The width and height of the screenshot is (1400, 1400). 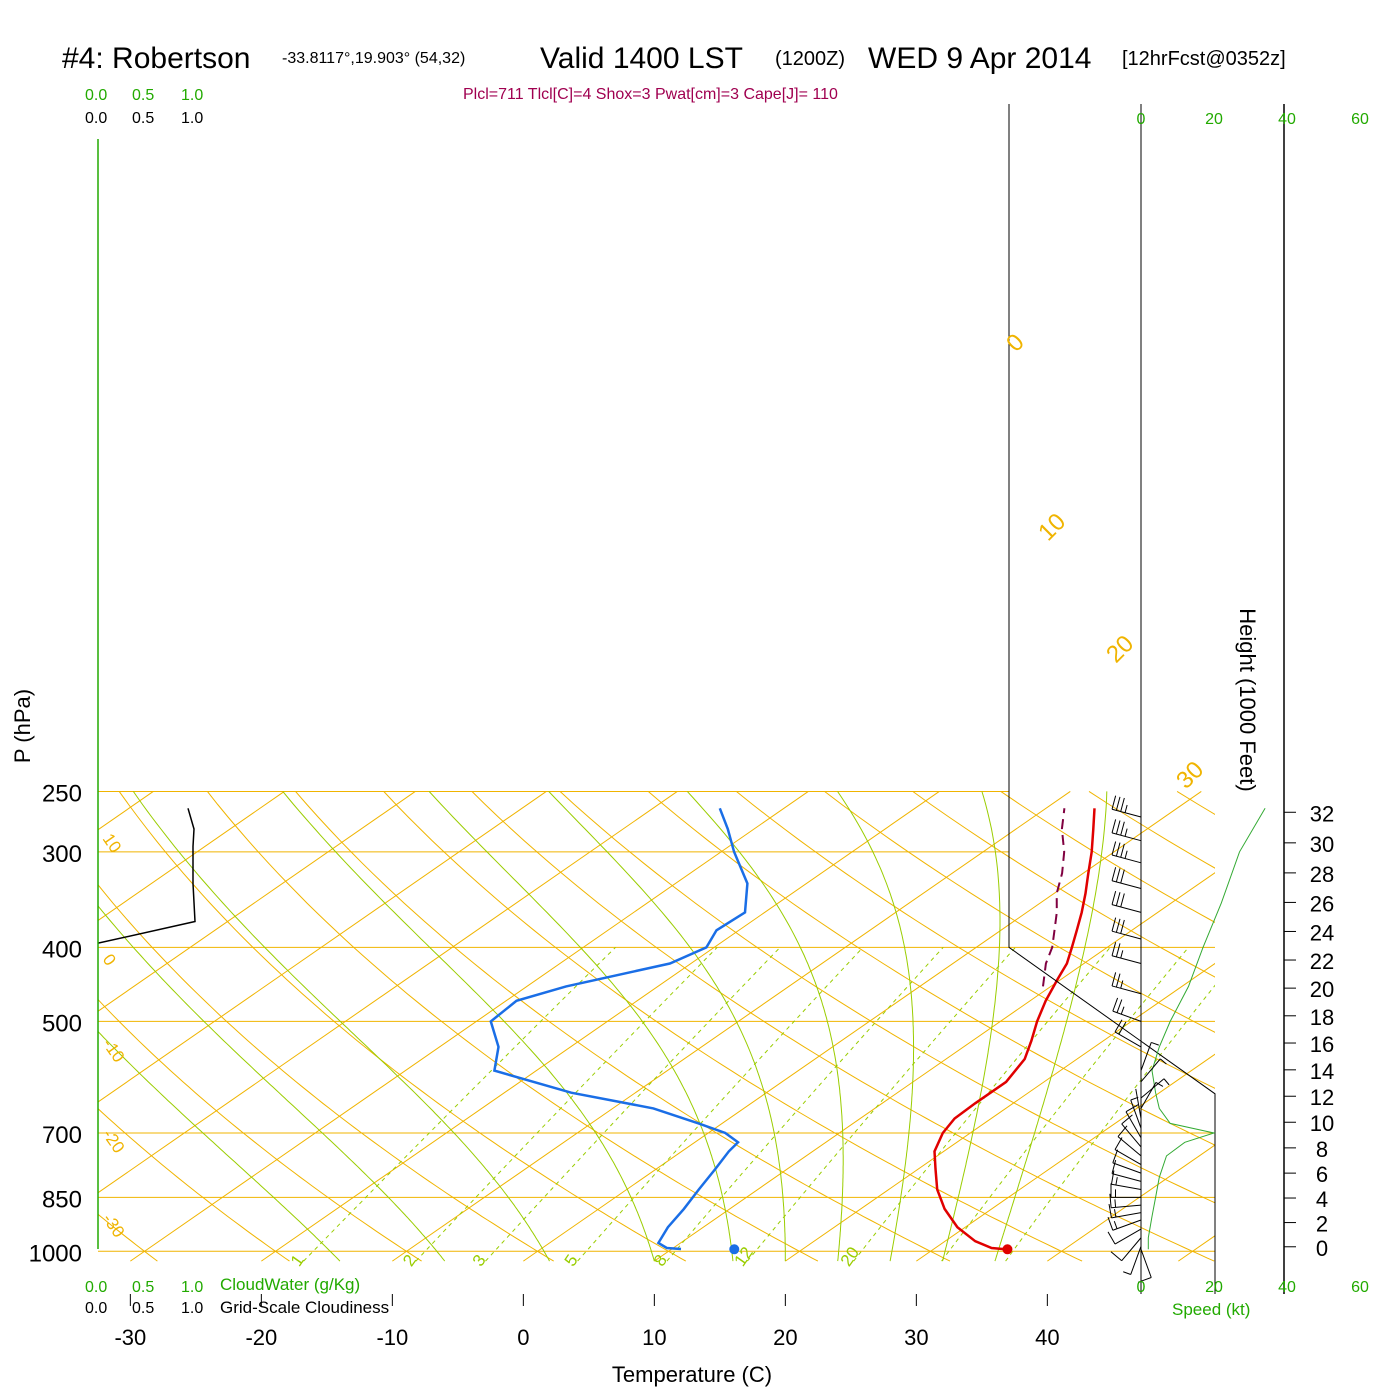 What do you see at coordinates (1322, 932) in the screenshot?
I see `height-tick-label: 24` at bounding box center [1322, 932].